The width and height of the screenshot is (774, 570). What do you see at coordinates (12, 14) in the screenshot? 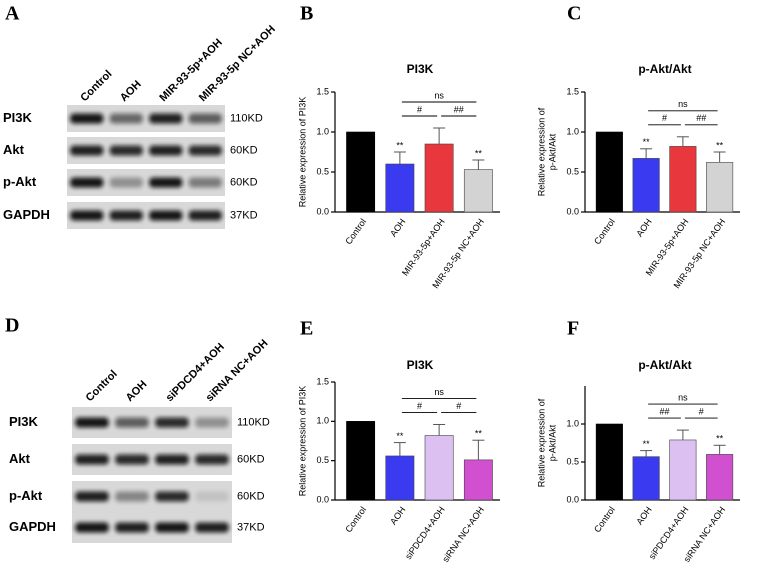
I see `panel-letter: A` at bounding box center [12, 14].